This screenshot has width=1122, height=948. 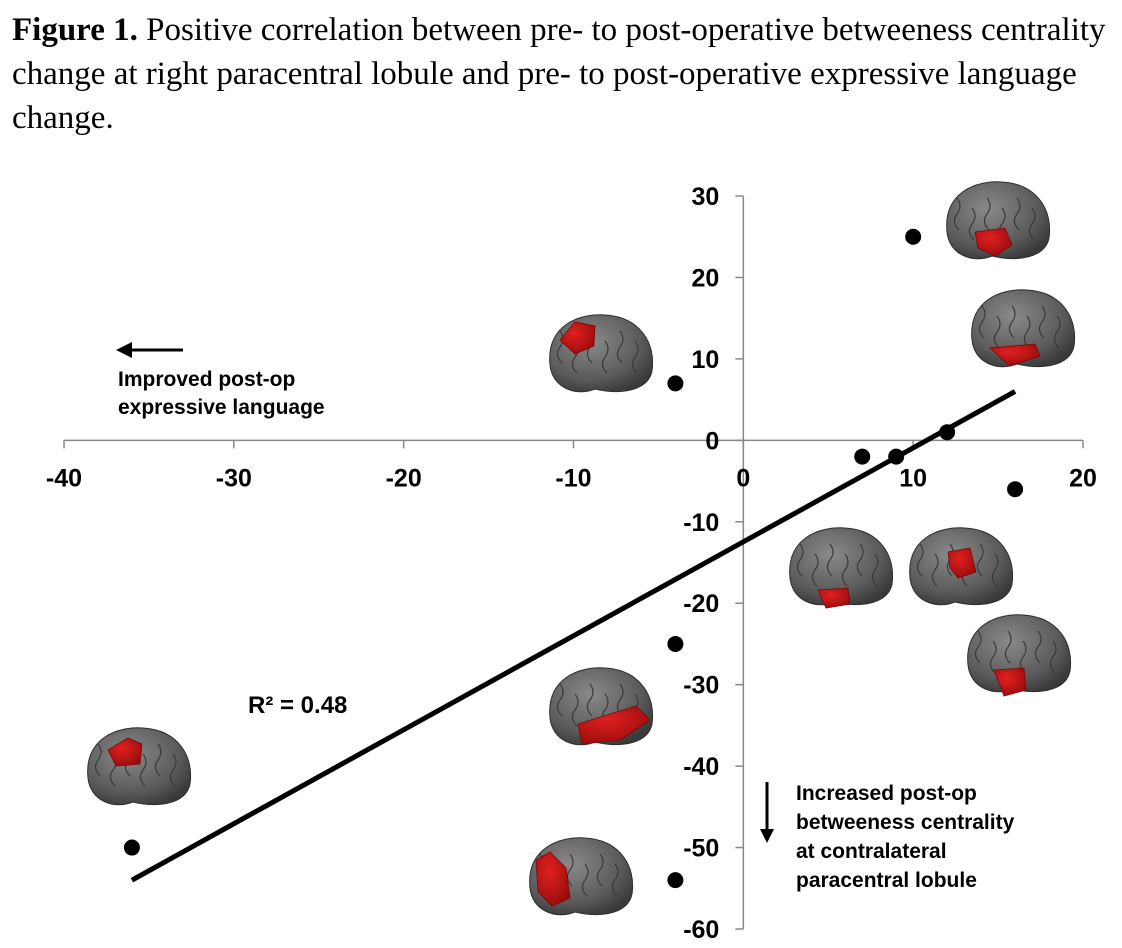 What do you see at coordinates (701, 604) in the screenshot?
I see `y-tick-label: -20` at bounding box center [701, 604].